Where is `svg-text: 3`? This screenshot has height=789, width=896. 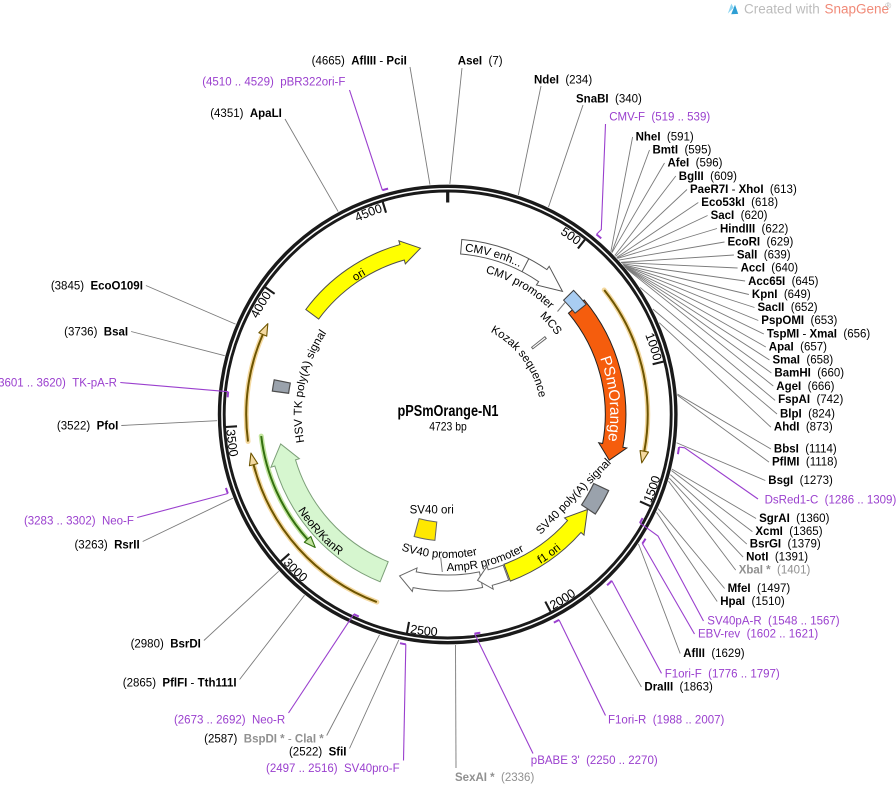
svg-text: 3 is located at coordinates (230, 433).